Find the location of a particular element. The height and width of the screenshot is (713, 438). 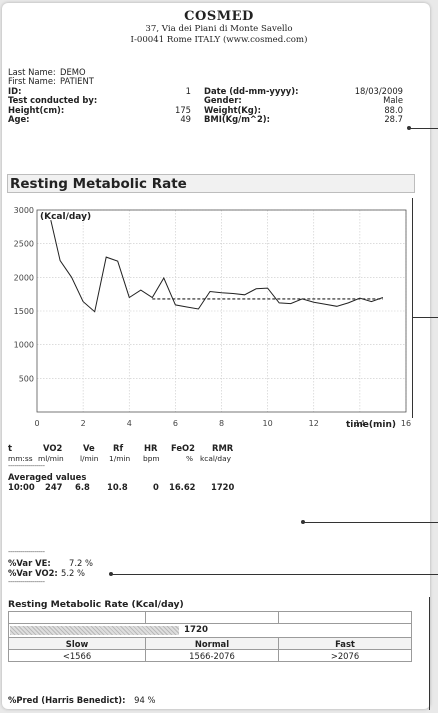

callout-leader-patient is located at coordinates (423, 128).